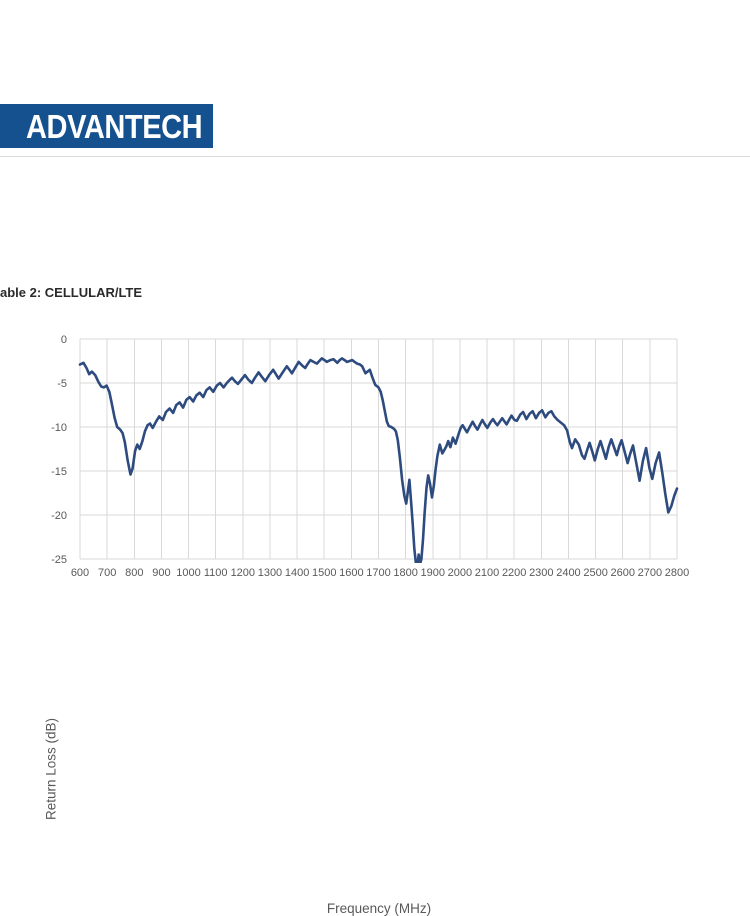 This screenshot has height=916, width=750. Describe the element at coordinates (161, 573) in the screenshot. I see `x-tick-label: 900` at that location.